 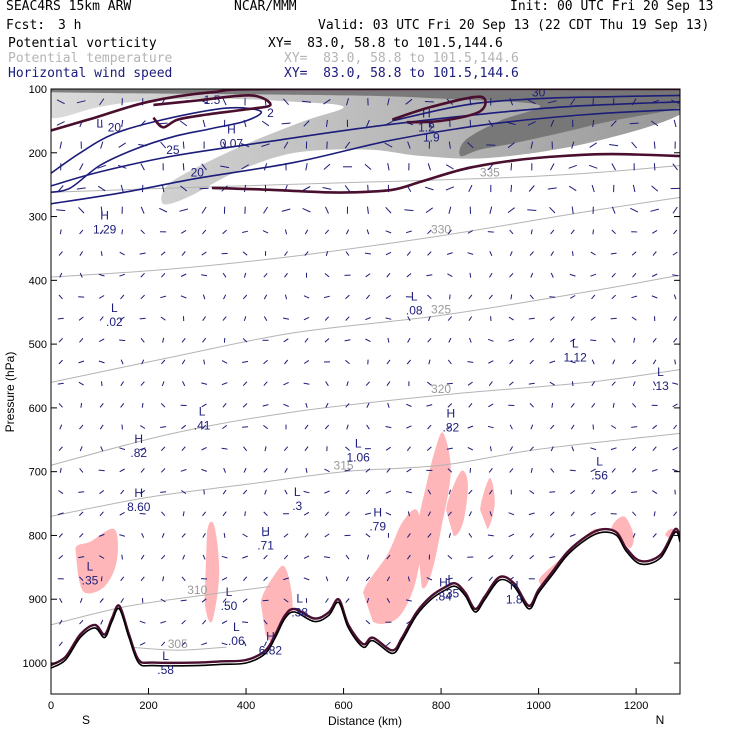 I want to click on field-name-pv: Potential vorticity, so click(x=82, y=43).